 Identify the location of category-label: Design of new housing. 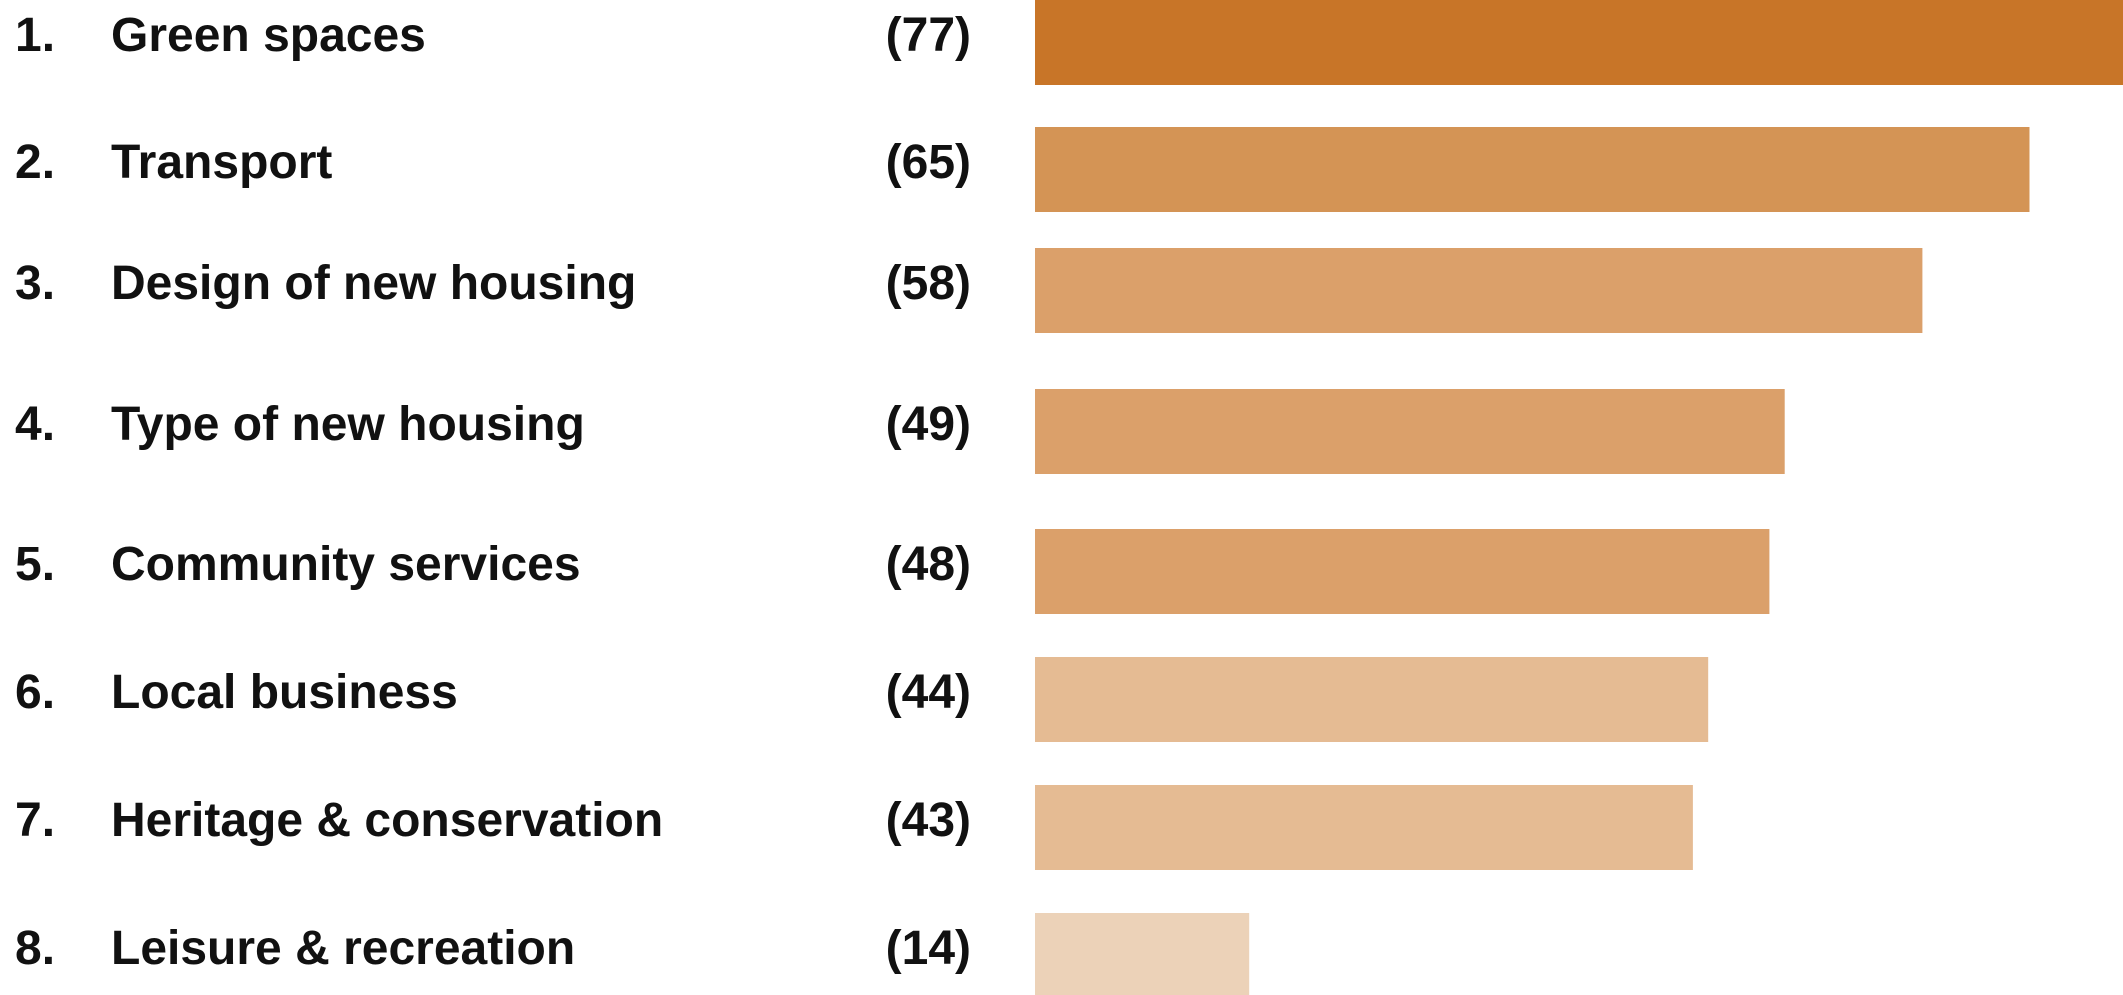
(373, 283).